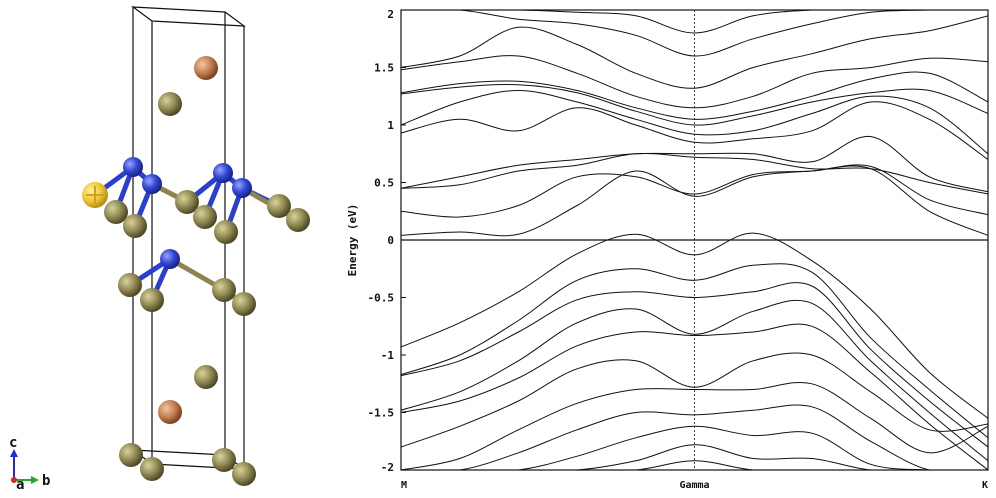  What do you see at coordinates (29, 464) in the screenshot?
I see `orientation-axes: c a b` at bounding box center [29, 464].